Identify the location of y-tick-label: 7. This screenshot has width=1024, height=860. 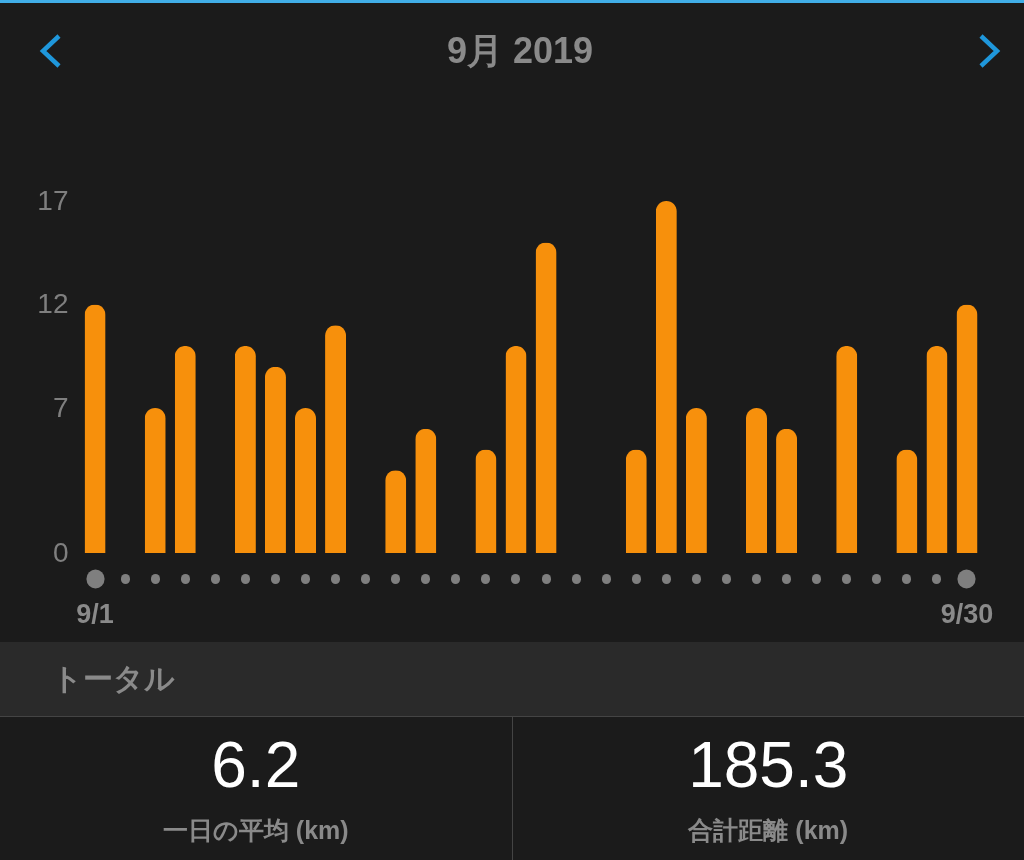
(60, 407).